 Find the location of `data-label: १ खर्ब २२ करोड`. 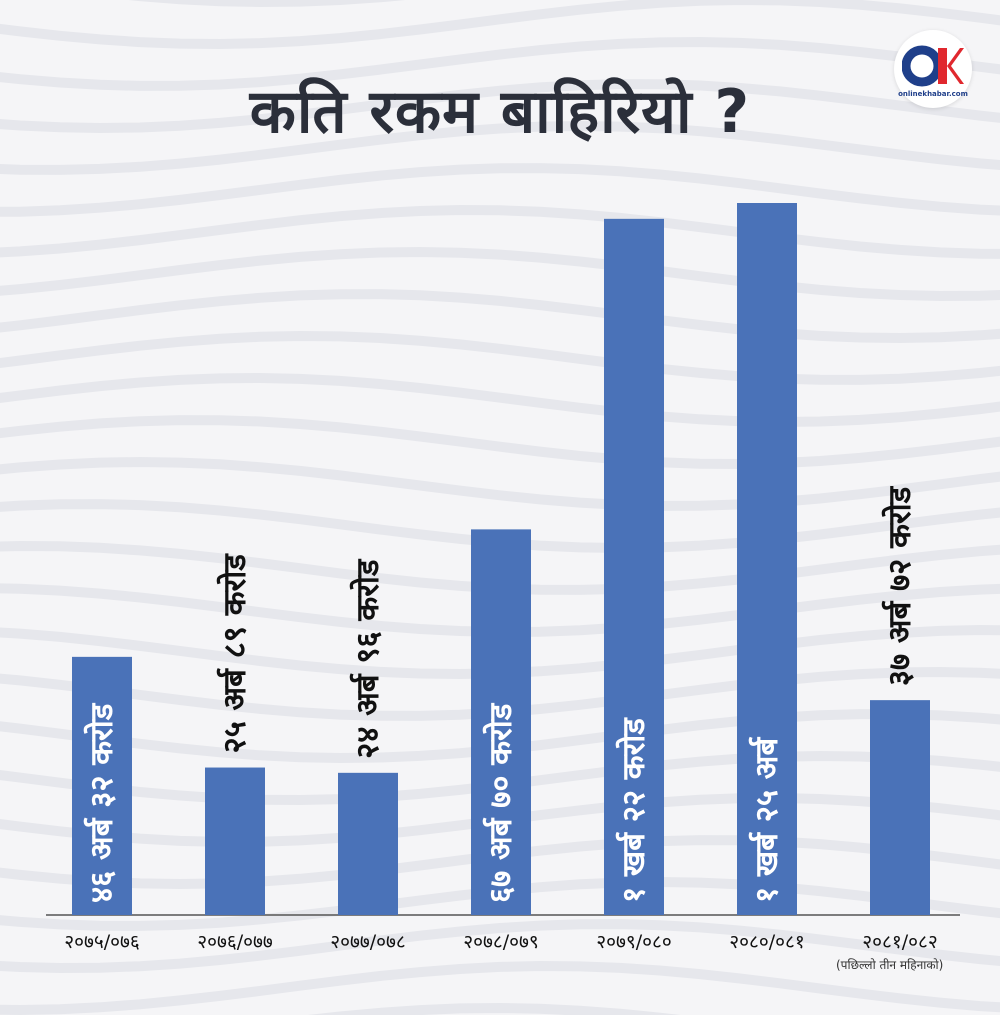

data-label: १ खर्ब २२ करोड is located at coordinates (633, 810).